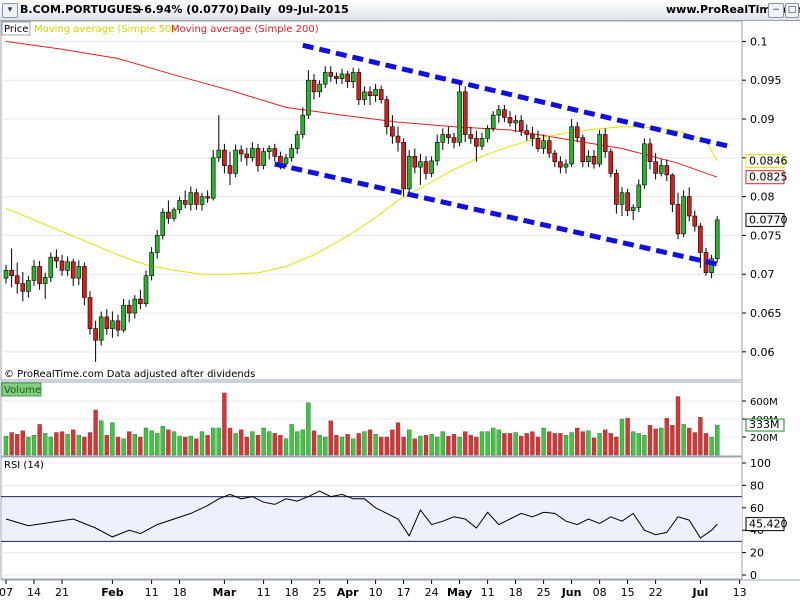 The image size is (800, 600). I want to click on ma200-label: Moving average (Simple 200), so click(245, 29).